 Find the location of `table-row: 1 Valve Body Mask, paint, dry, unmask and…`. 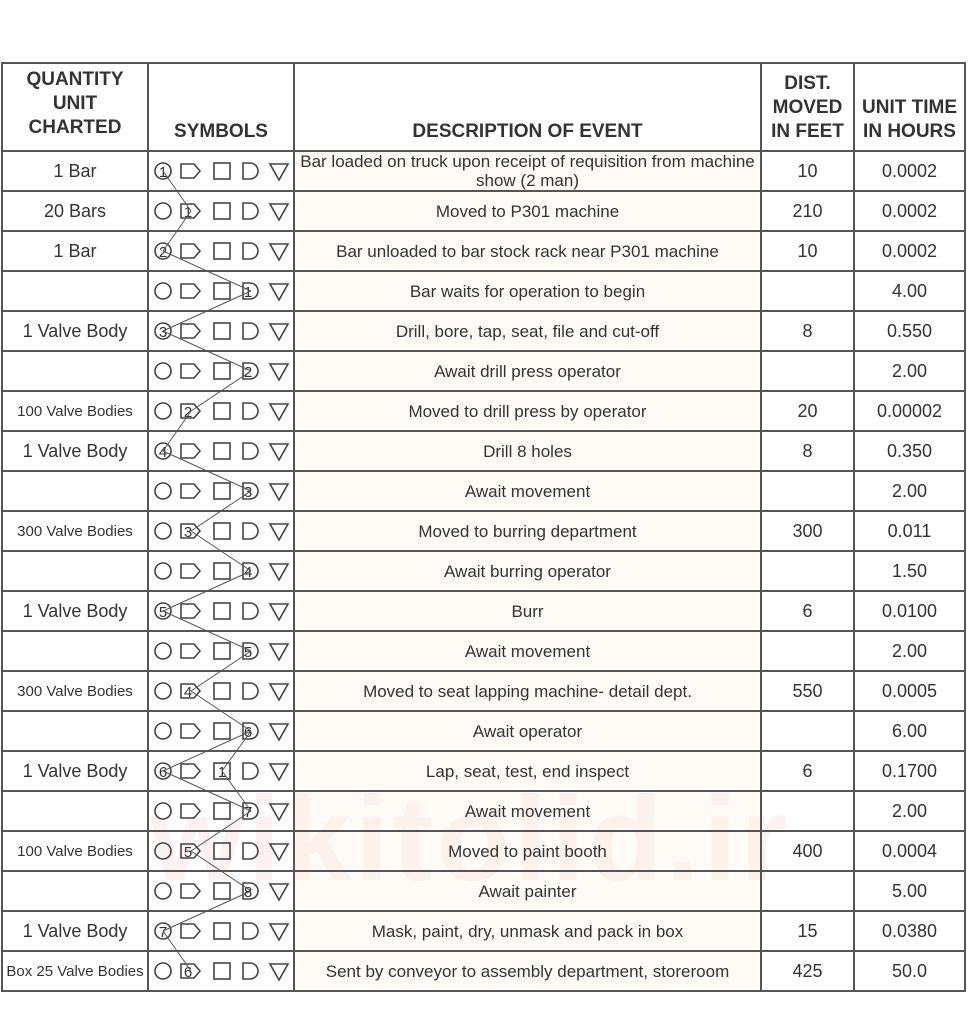

table-row: 1 Valve Body Mask, paint, dry, unmask and… is located at coordinates (483, 931).